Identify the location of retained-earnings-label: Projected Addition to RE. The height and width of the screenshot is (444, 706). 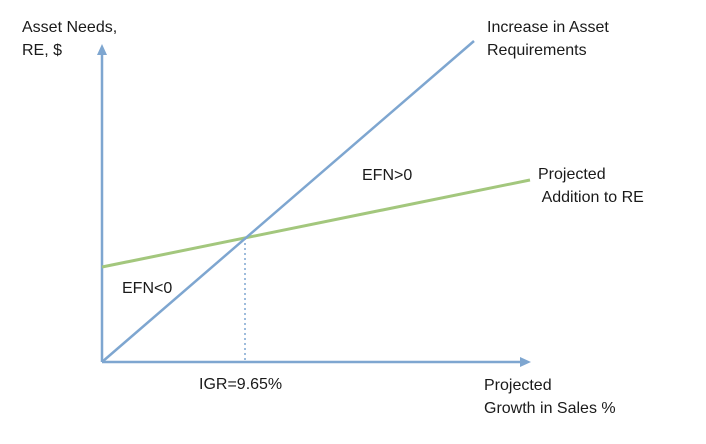
(591, 186).